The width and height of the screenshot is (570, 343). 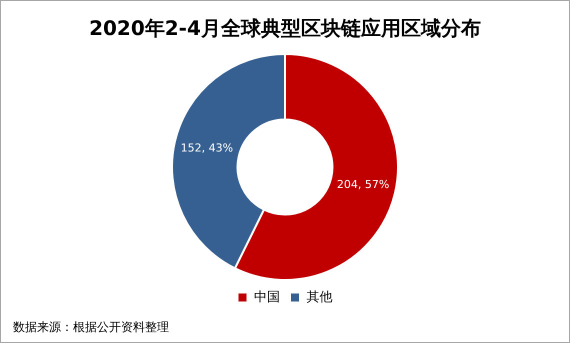 I want to click on legend-label: 中国, so click(x=267, y=297).